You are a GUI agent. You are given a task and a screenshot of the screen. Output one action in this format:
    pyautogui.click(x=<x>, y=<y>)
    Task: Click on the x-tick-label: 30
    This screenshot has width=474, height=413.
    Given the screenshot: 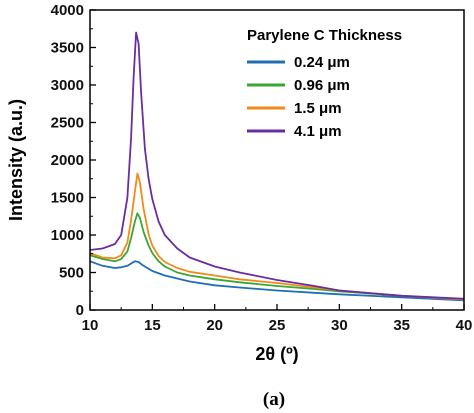 What is the action you would take?
    pyautogui.click(x=339, y=325)
    